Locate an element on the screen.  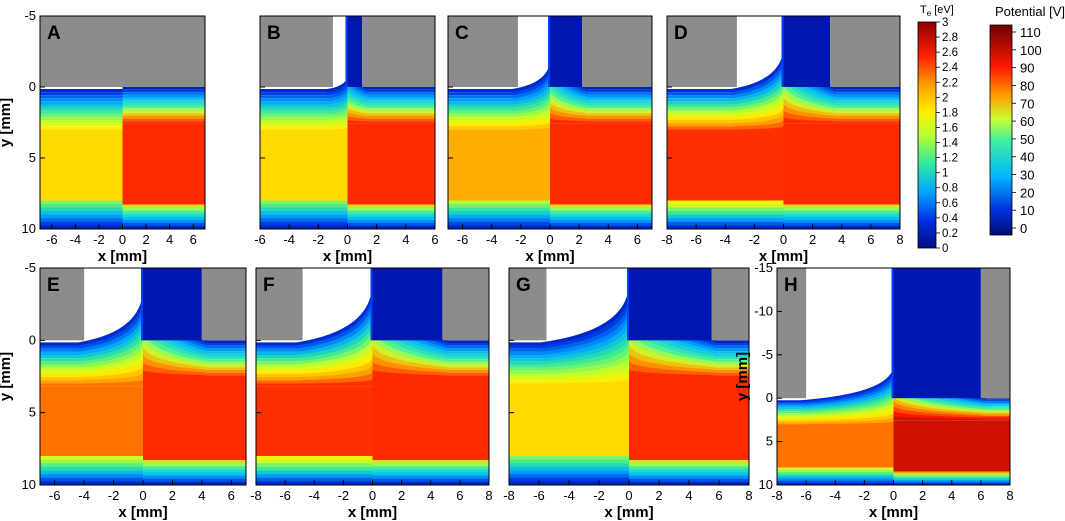
te-colorbar-title: Te [eV] is located at coordinates (937, 11).